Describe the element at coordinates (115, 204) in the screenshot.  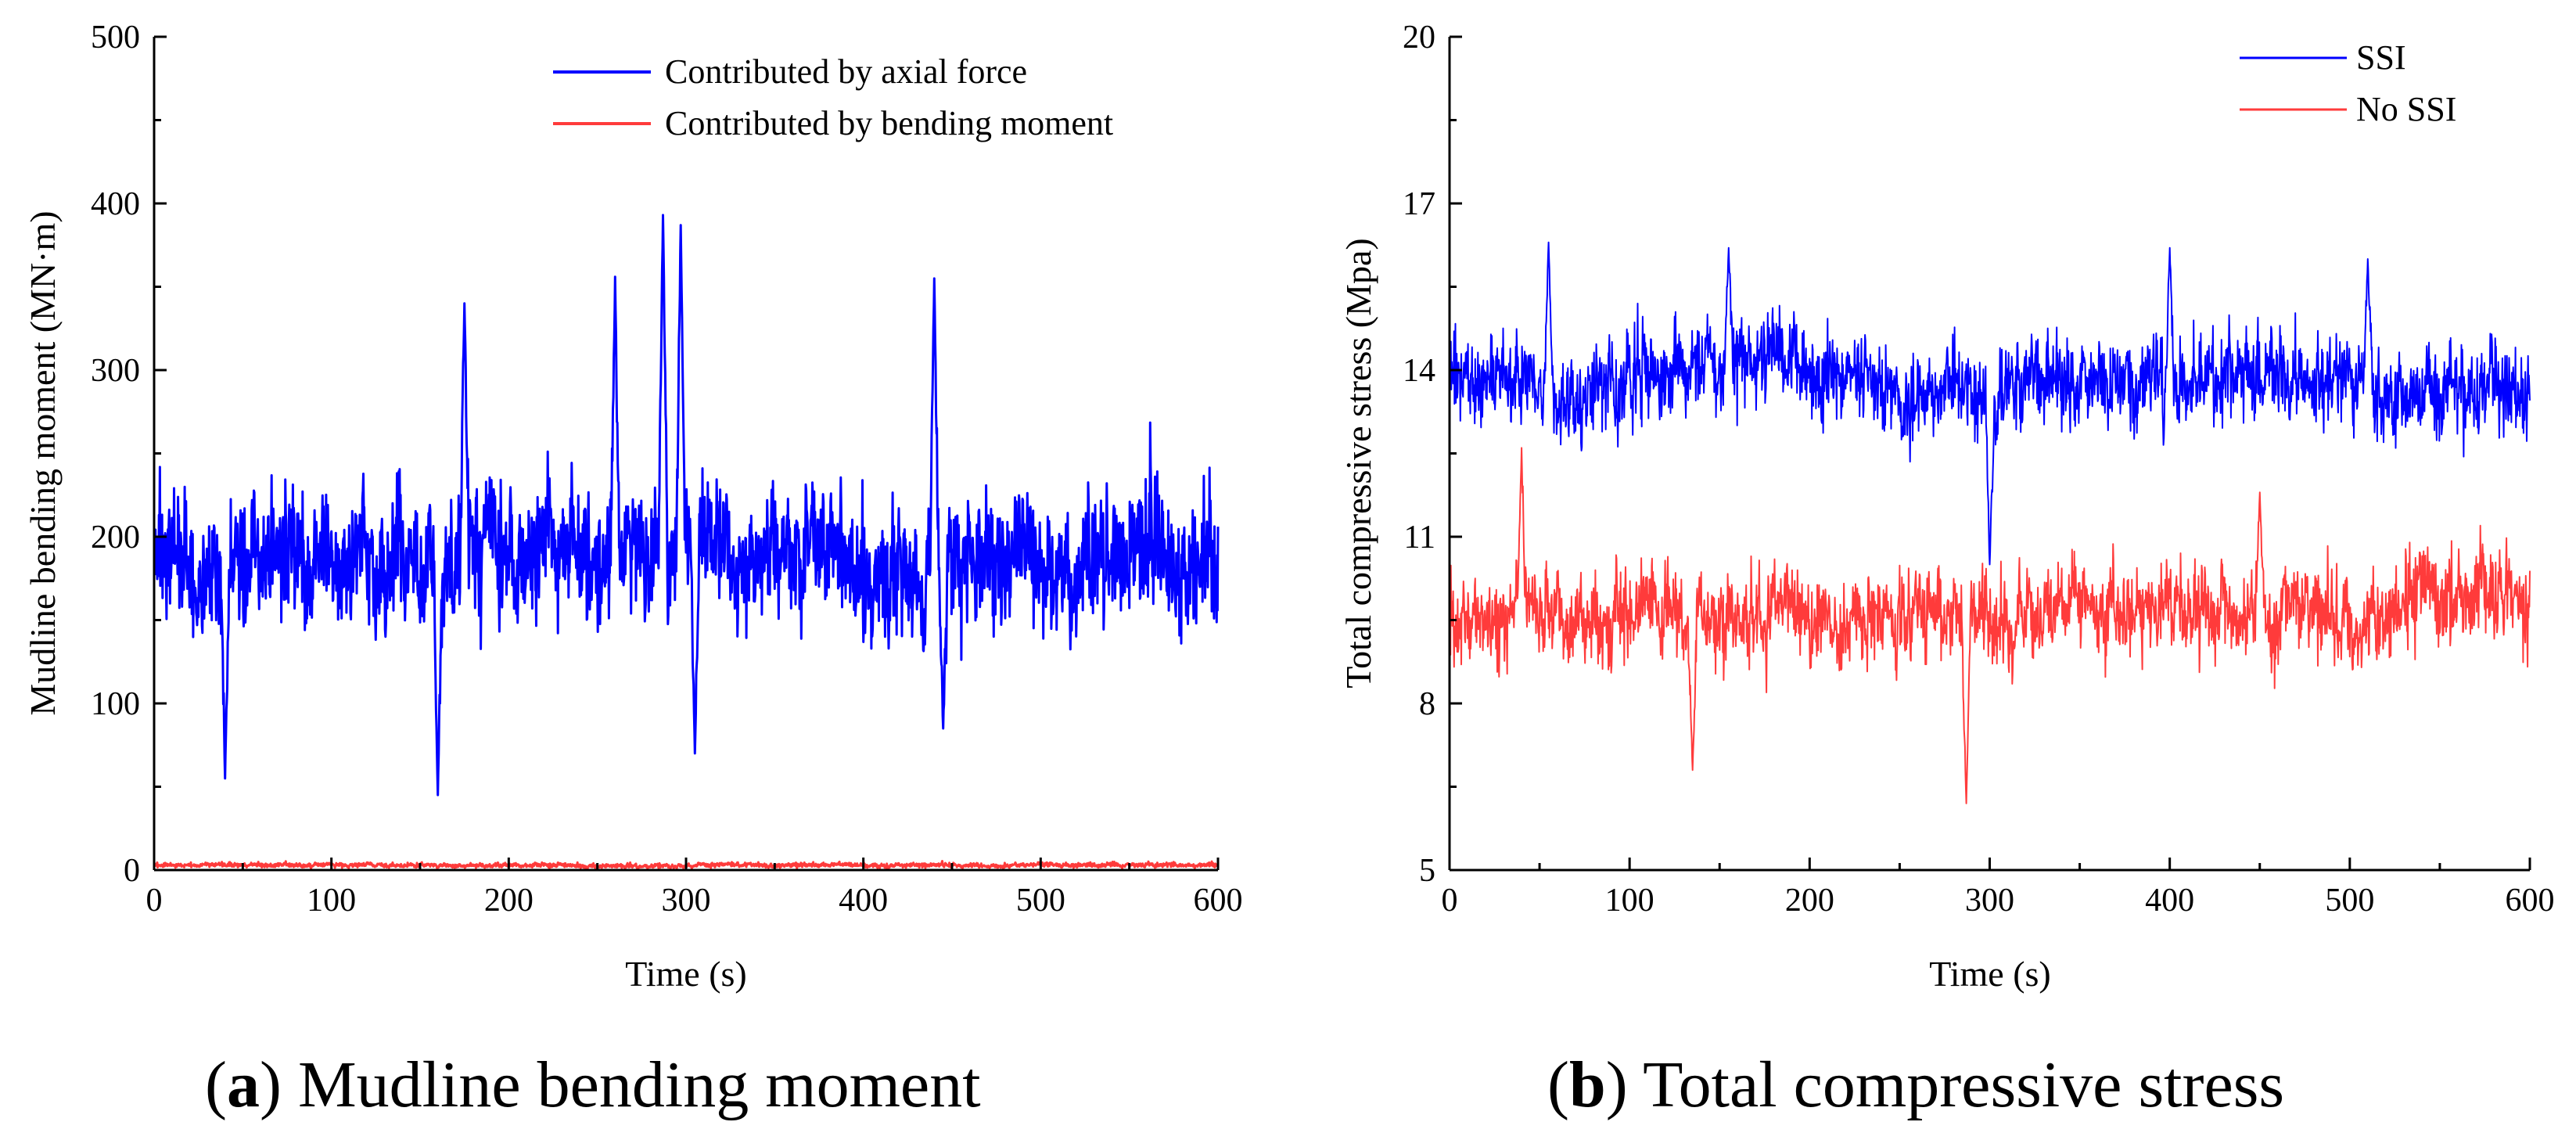
I see `panel-a-y-tick-label: 400` at that location.